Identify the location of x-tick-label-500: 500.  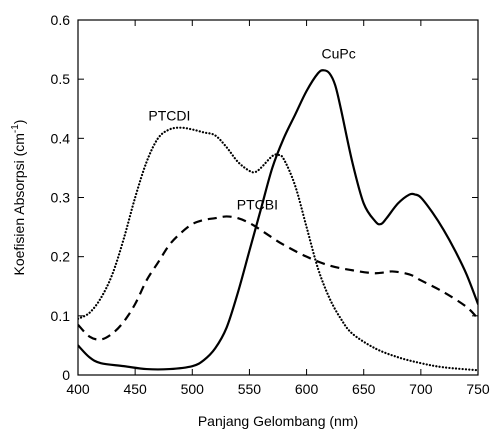
(193, 389).